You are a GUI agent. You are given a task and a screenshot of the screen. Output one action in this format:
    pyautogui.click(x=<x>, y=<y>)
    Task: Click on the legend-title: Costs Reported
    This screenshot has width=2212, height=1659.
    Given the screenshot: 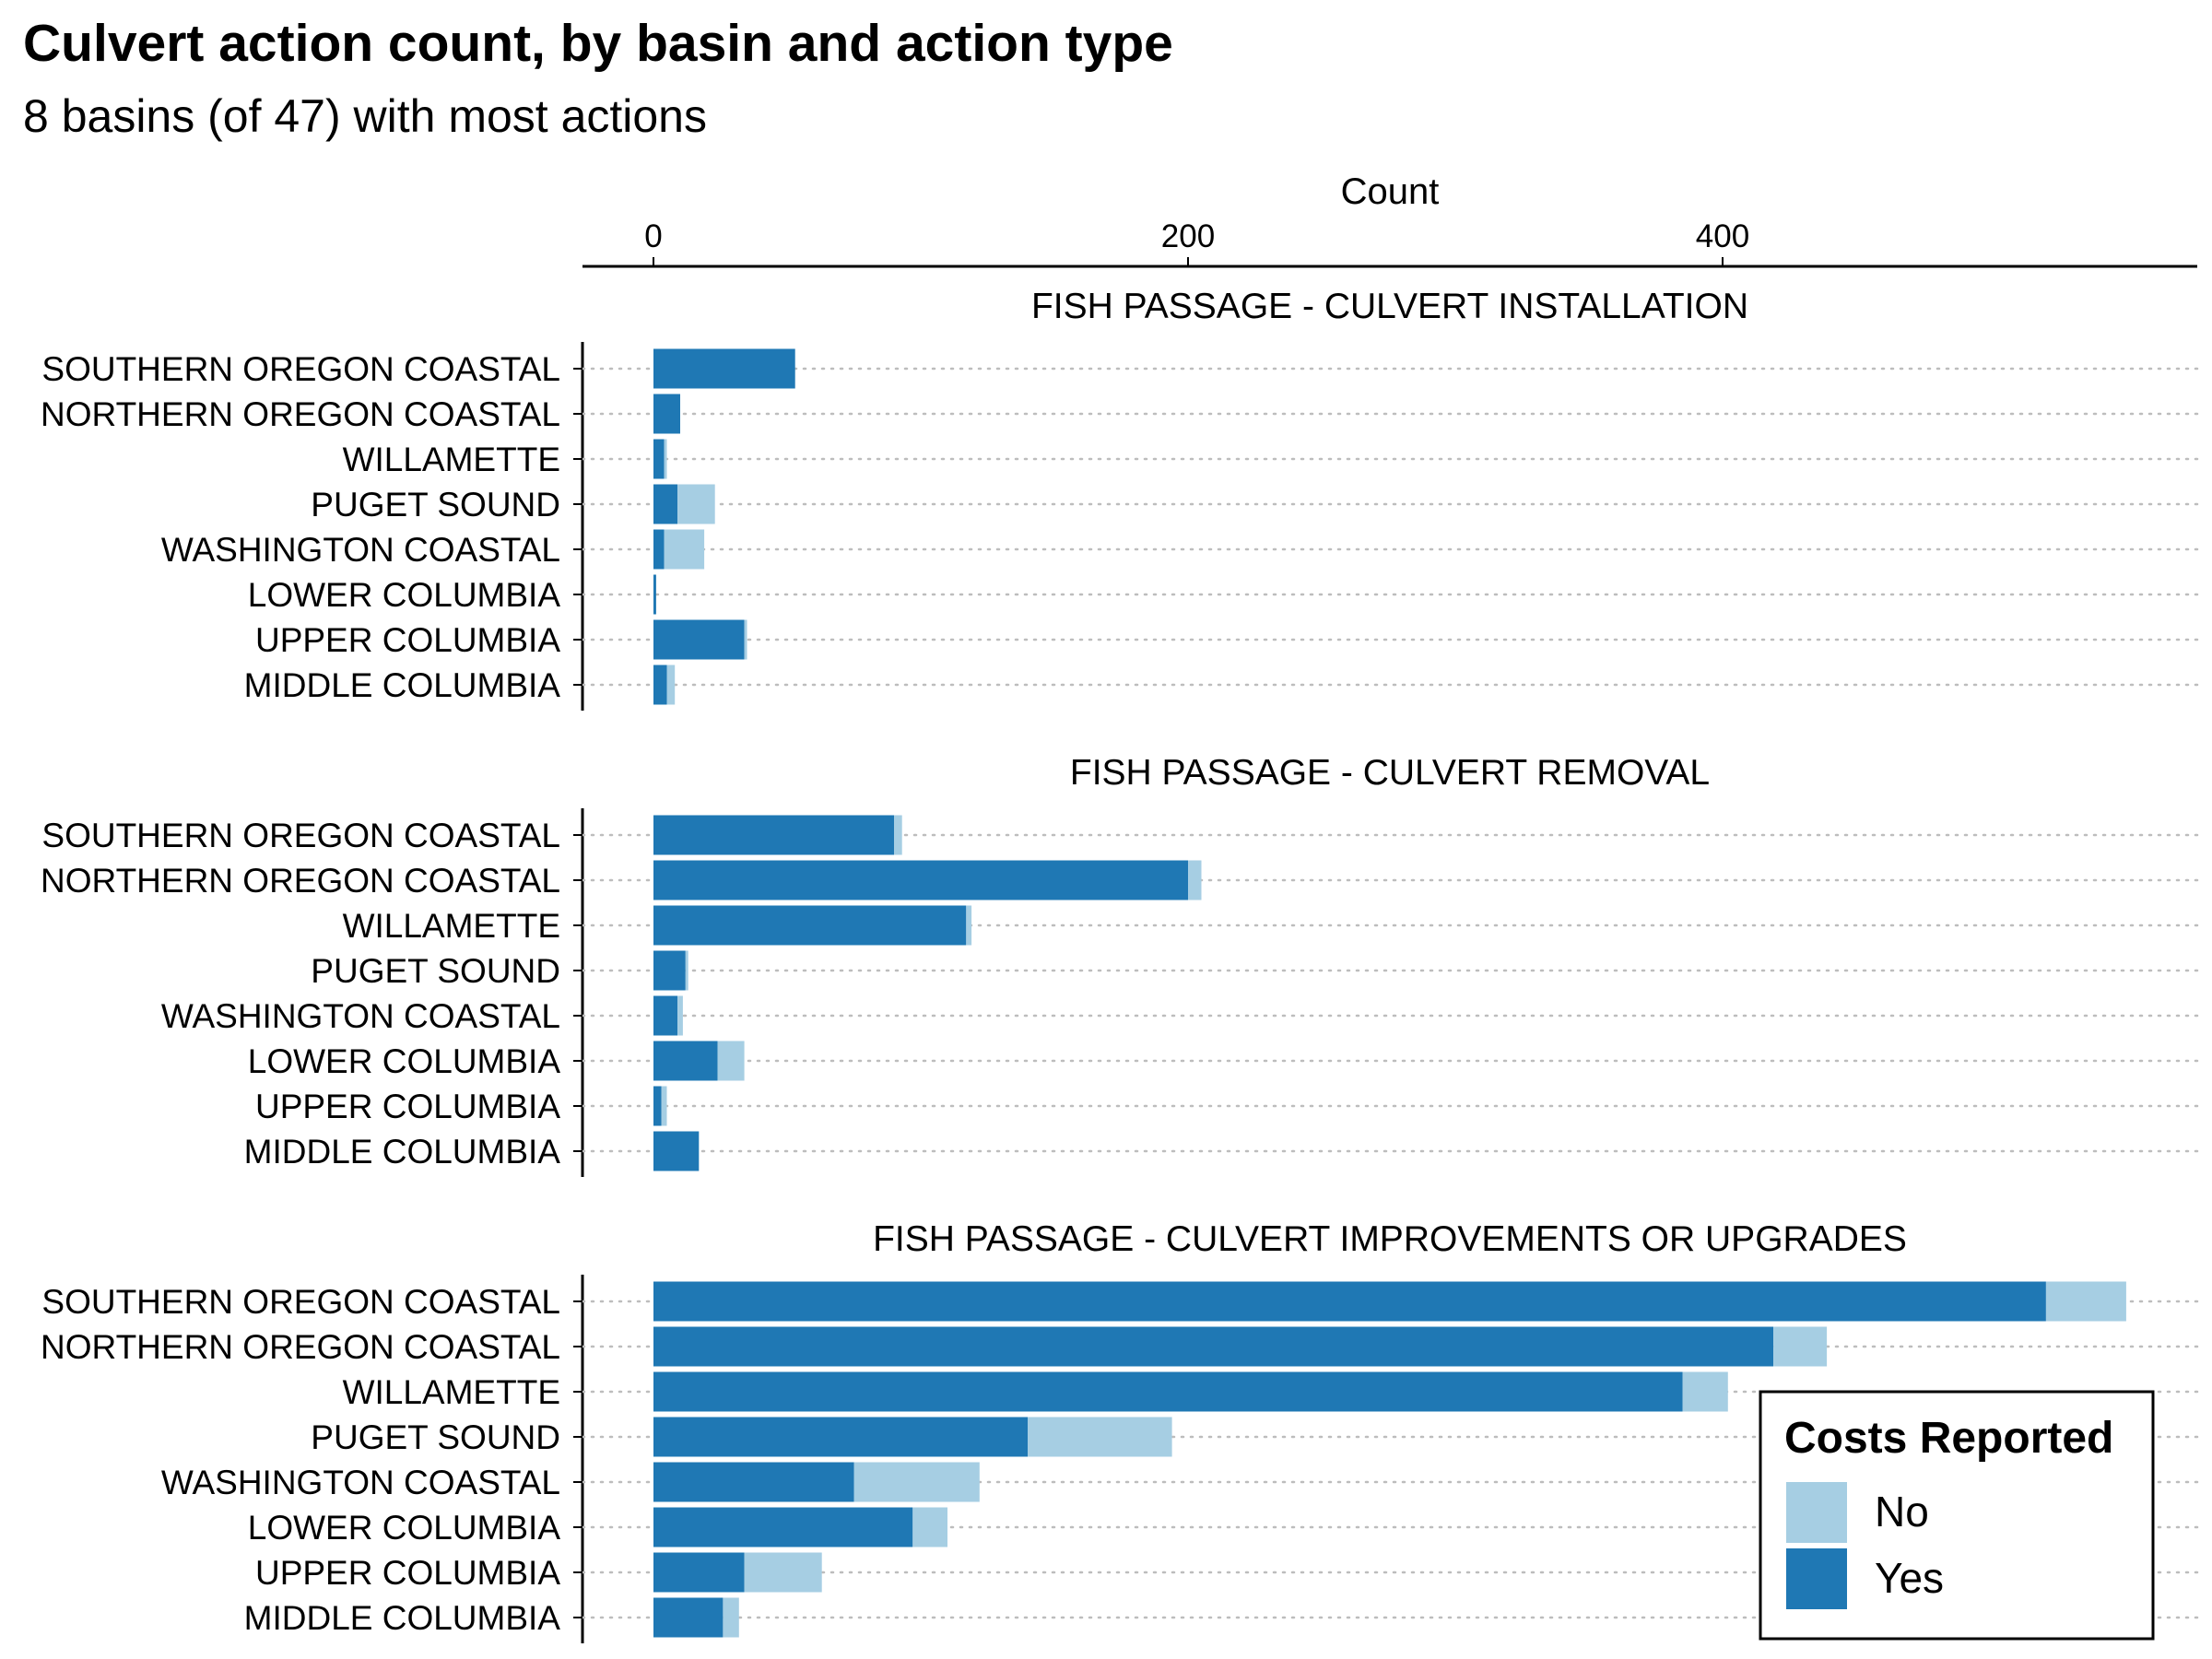 What is the action you would take?
    pyautogui.click(x=1948, y=1438)
    